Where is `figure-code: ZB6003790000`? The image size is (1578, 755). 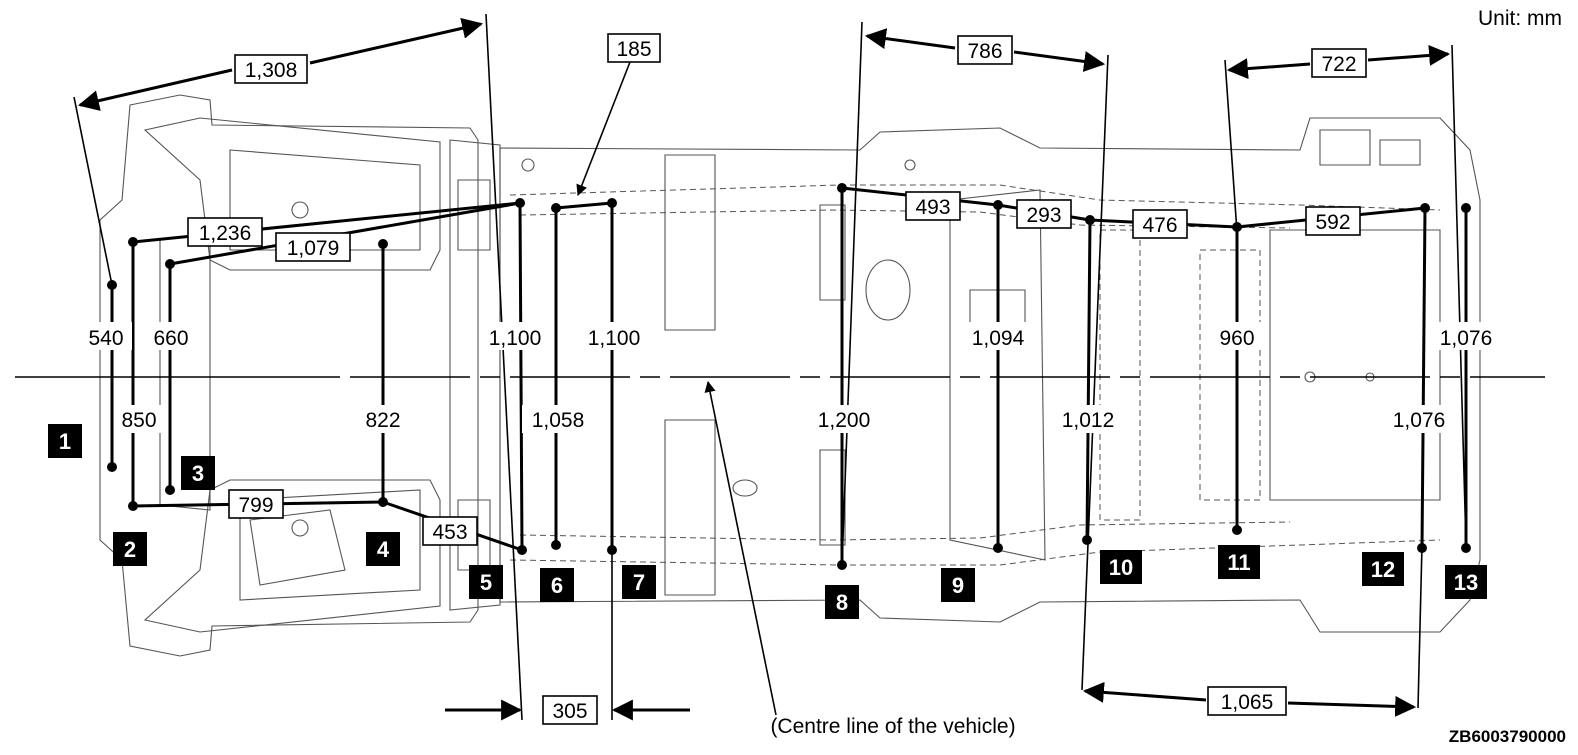 figure-code: ZB6003790000 is located at coordinates (1507, 736).